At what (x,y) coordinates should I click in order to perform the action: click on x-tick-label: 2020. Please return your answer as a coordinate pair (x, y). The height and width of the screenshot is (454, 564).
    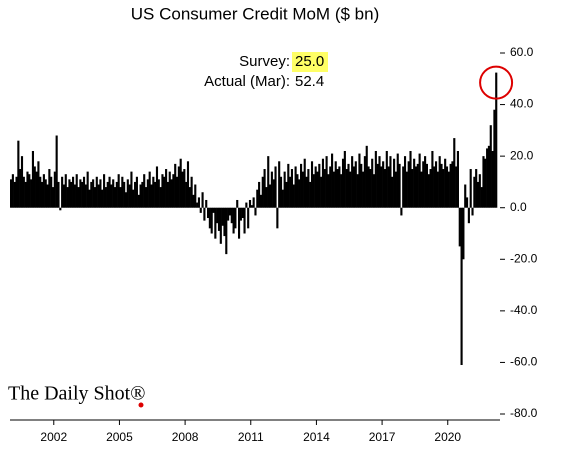
    Looking at the image, I should click on (447, 437).